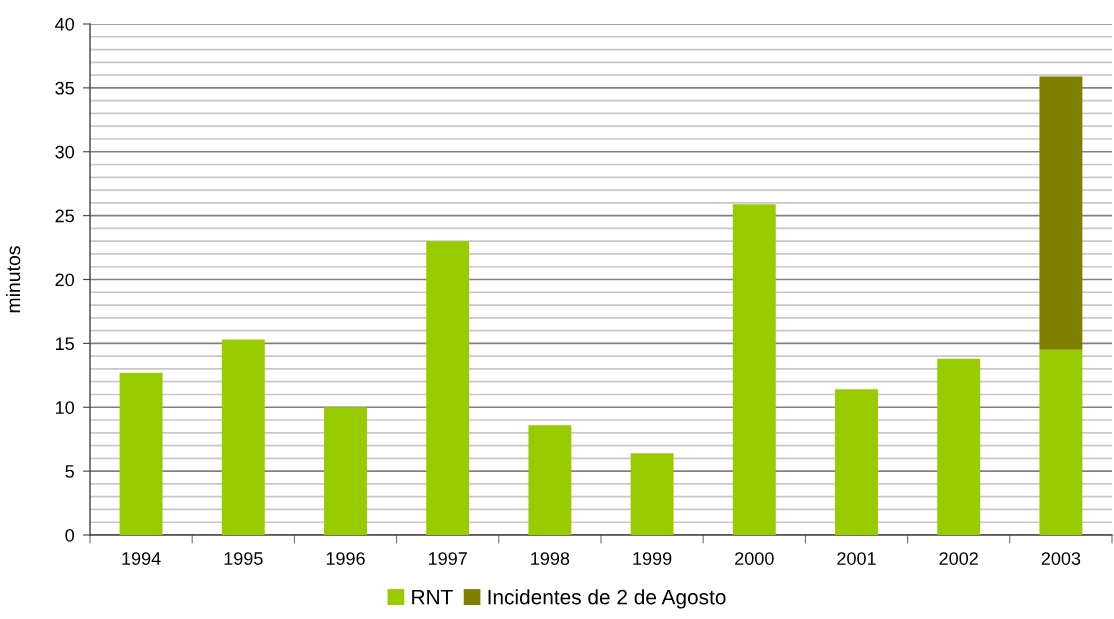  Describe the element at coordinates (141, 558) in the screenshot. I see `x-tick-label: 1994` at that location.